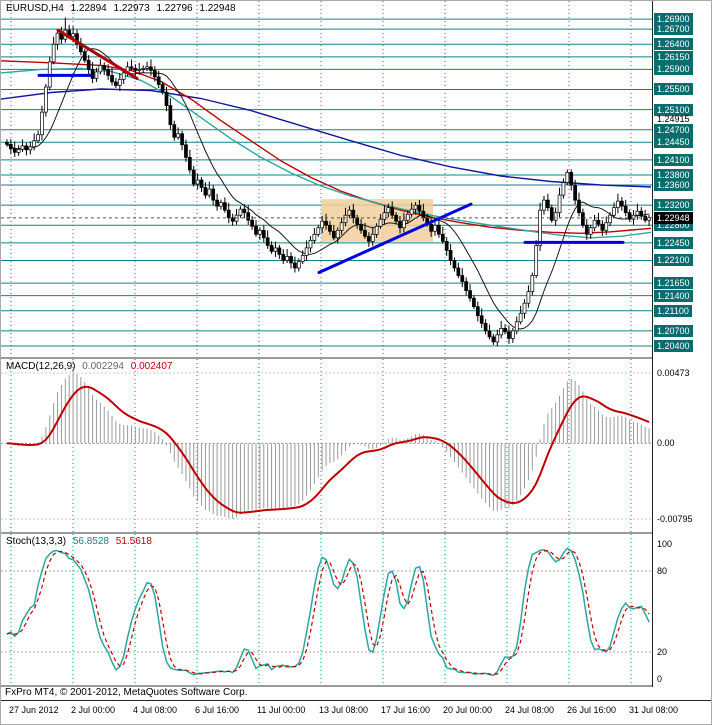 This screenshot has height=725, width=712. What do you see at coordinates (673, 311) in the screenshot?
I see `price-level-label: 1.21100` at bounding box center [673, 311].